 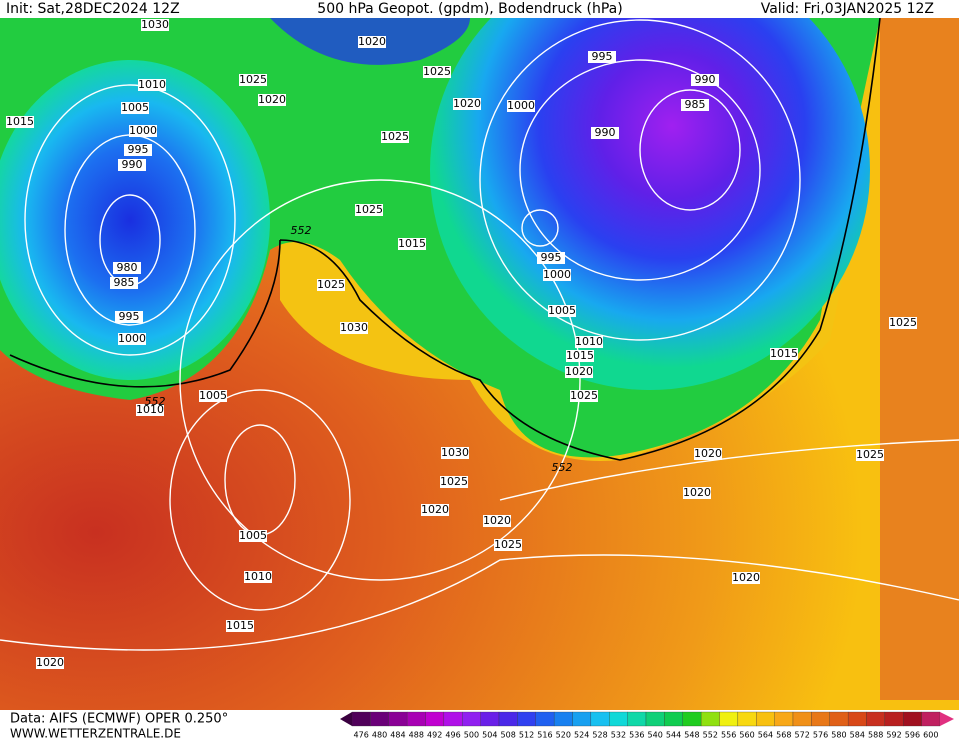 I want to click on colorbar-label: 488, so click(x=416, y=735).